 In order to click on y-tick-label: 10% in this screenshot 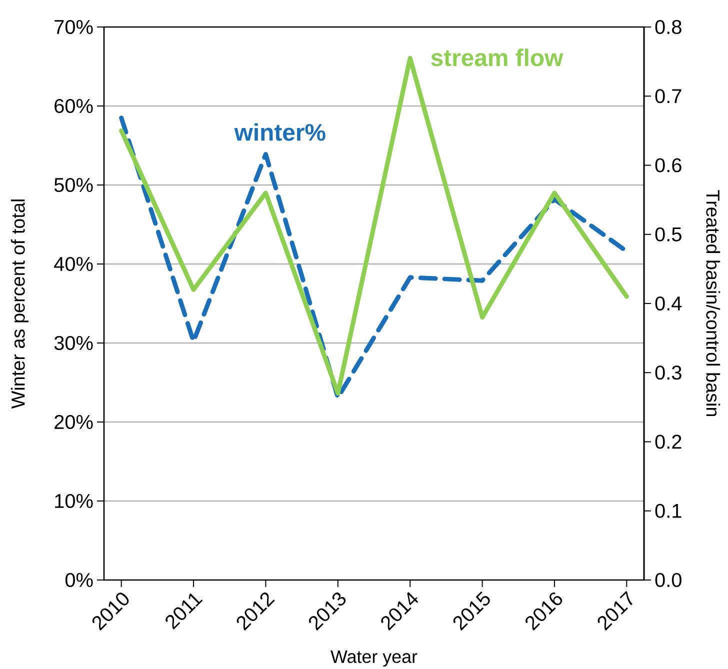, I will do `click(74, 501)`.